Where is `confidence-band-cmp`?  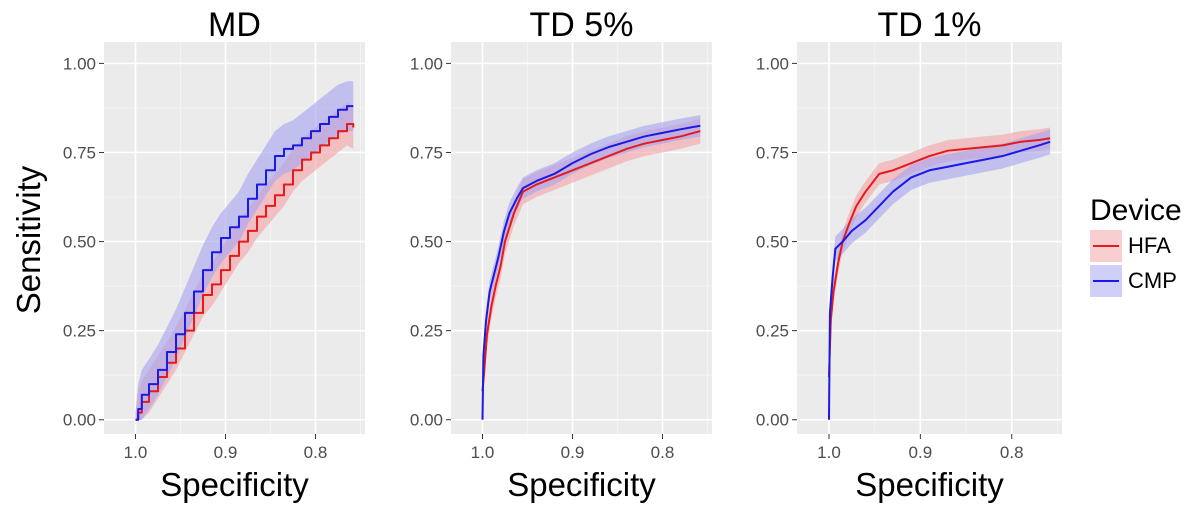
confidence-band-cmp is located at coordinates (591, 267).